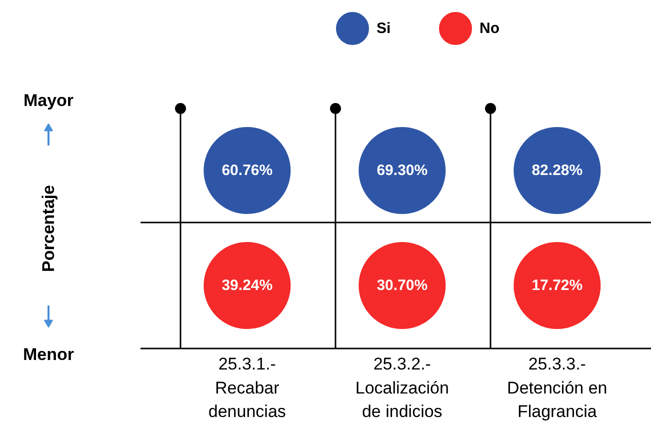 Image resolution: width=651 pixels, height=431 pixels. Describe the element at coordinates (247, 170) in the screenshot. I see `data-label: 60.76%` at that location.